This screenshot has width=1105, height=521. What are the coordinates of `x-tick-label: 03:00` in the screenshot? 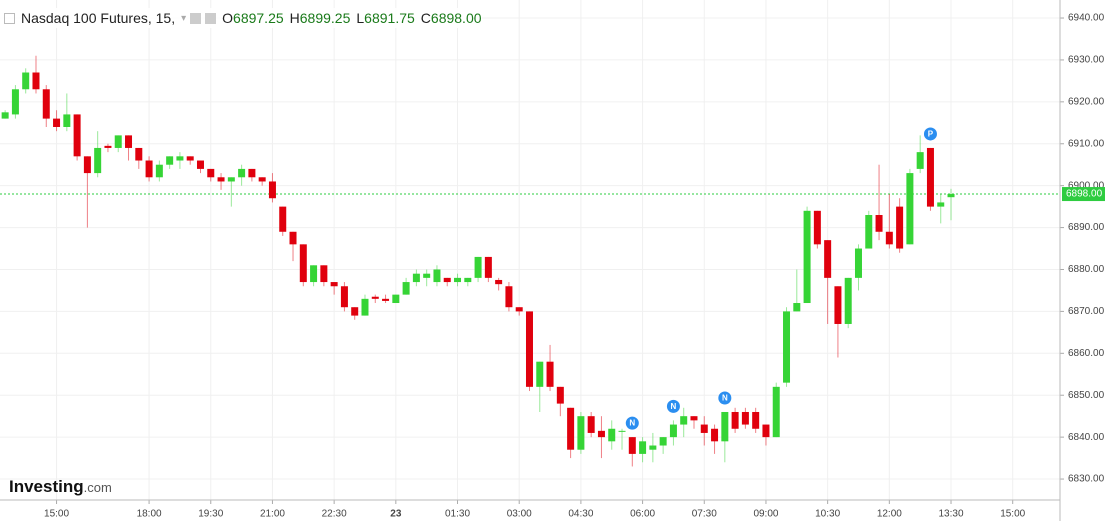 It's located at (519, 514).